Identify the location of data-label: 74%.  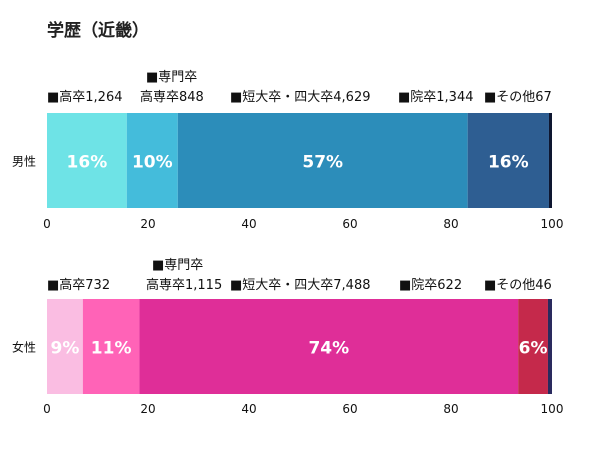
(328, 349).